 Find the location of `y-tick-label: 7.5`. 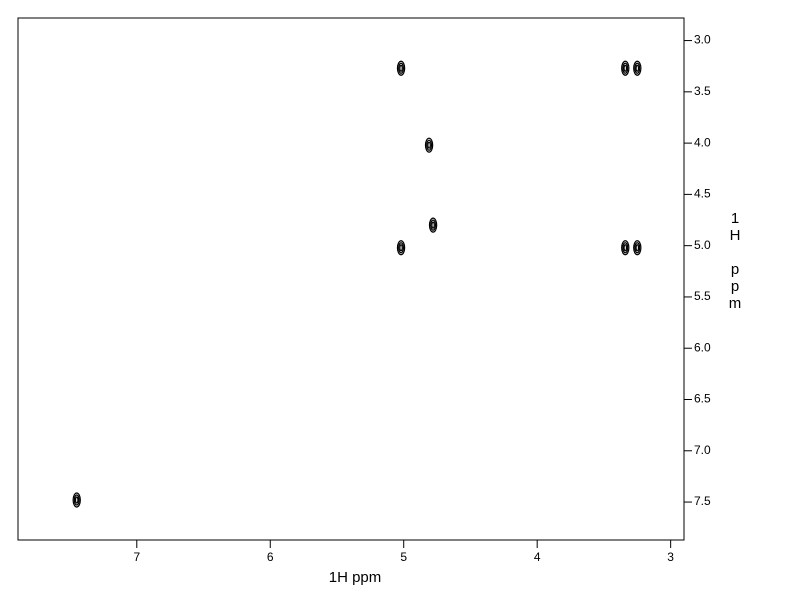

y-tick-label: 7.5 is located at coordinates (702, 501).